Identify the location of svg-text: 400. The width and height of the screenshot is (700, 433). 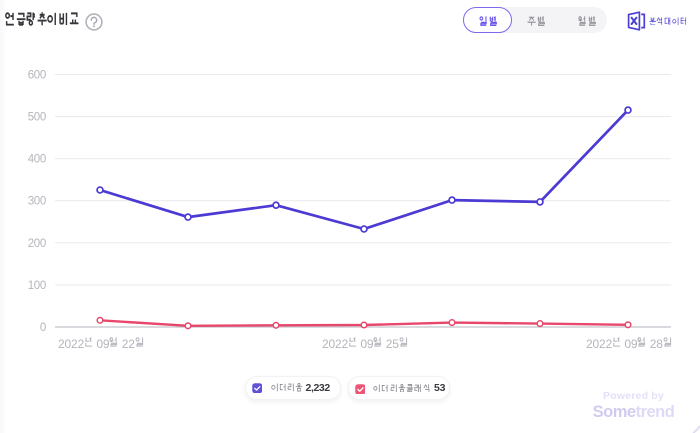
(37, 160).